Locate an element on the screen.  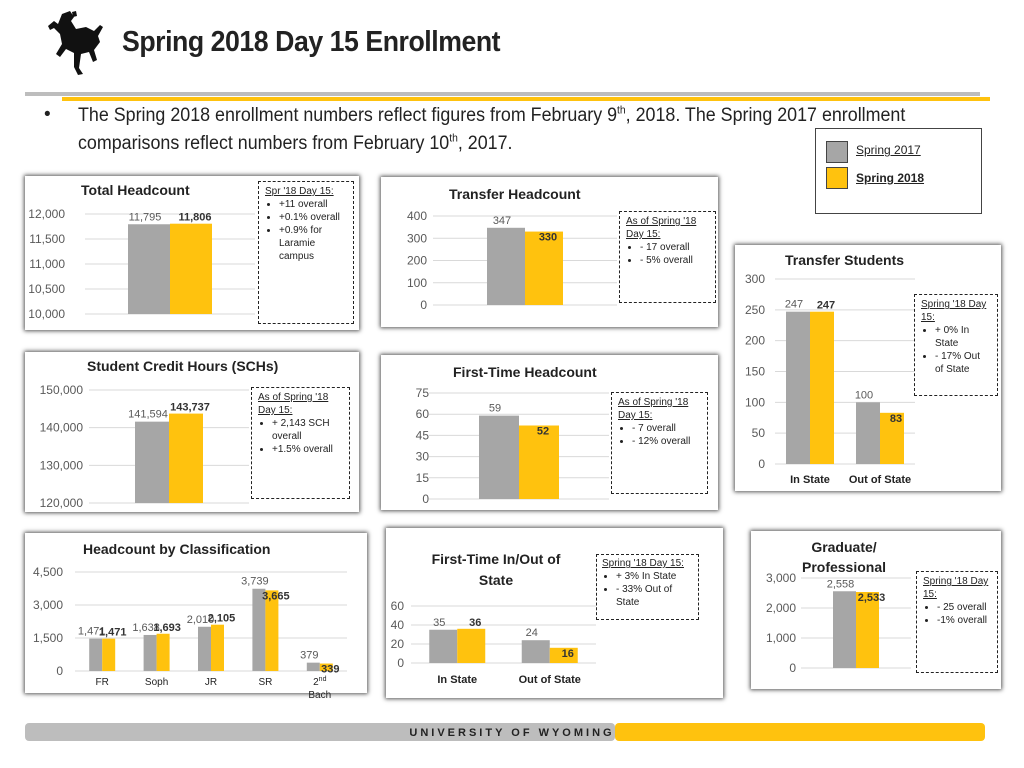
y-tick-label: 300 is located at coordinates (417, 238).